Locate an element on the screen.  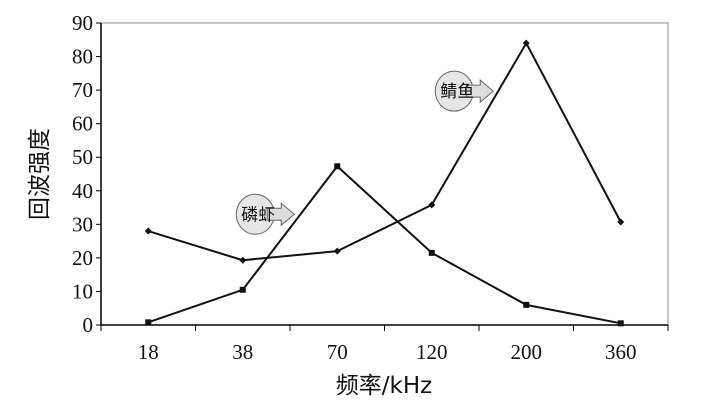
x-axis-title: 频率/kHz is located at coordinates (384, 386).